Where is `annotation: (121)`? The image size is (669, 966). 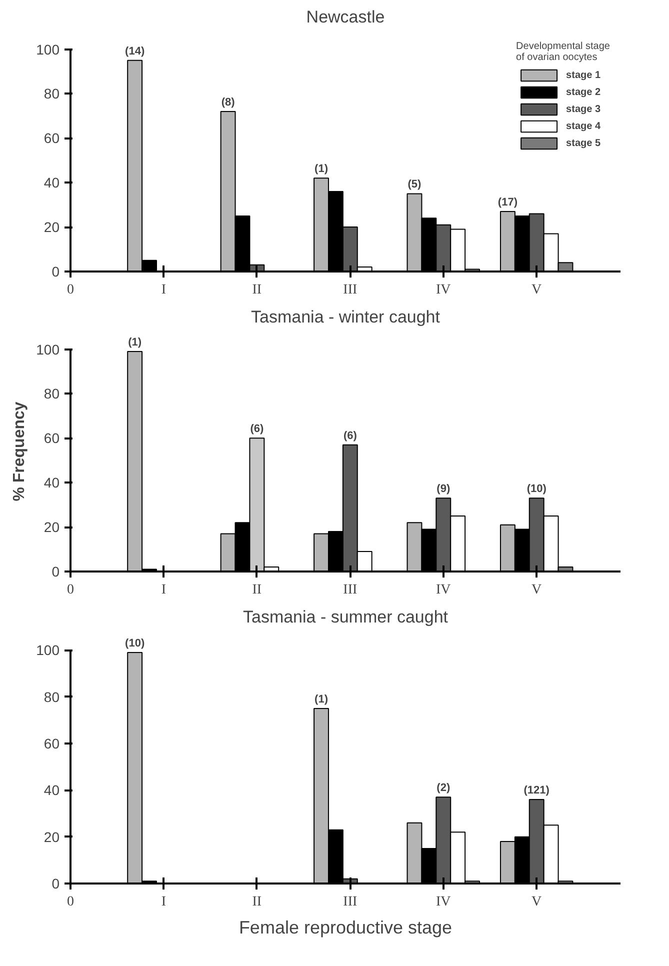
annotation: (121) is located at coordinates (537, 790).